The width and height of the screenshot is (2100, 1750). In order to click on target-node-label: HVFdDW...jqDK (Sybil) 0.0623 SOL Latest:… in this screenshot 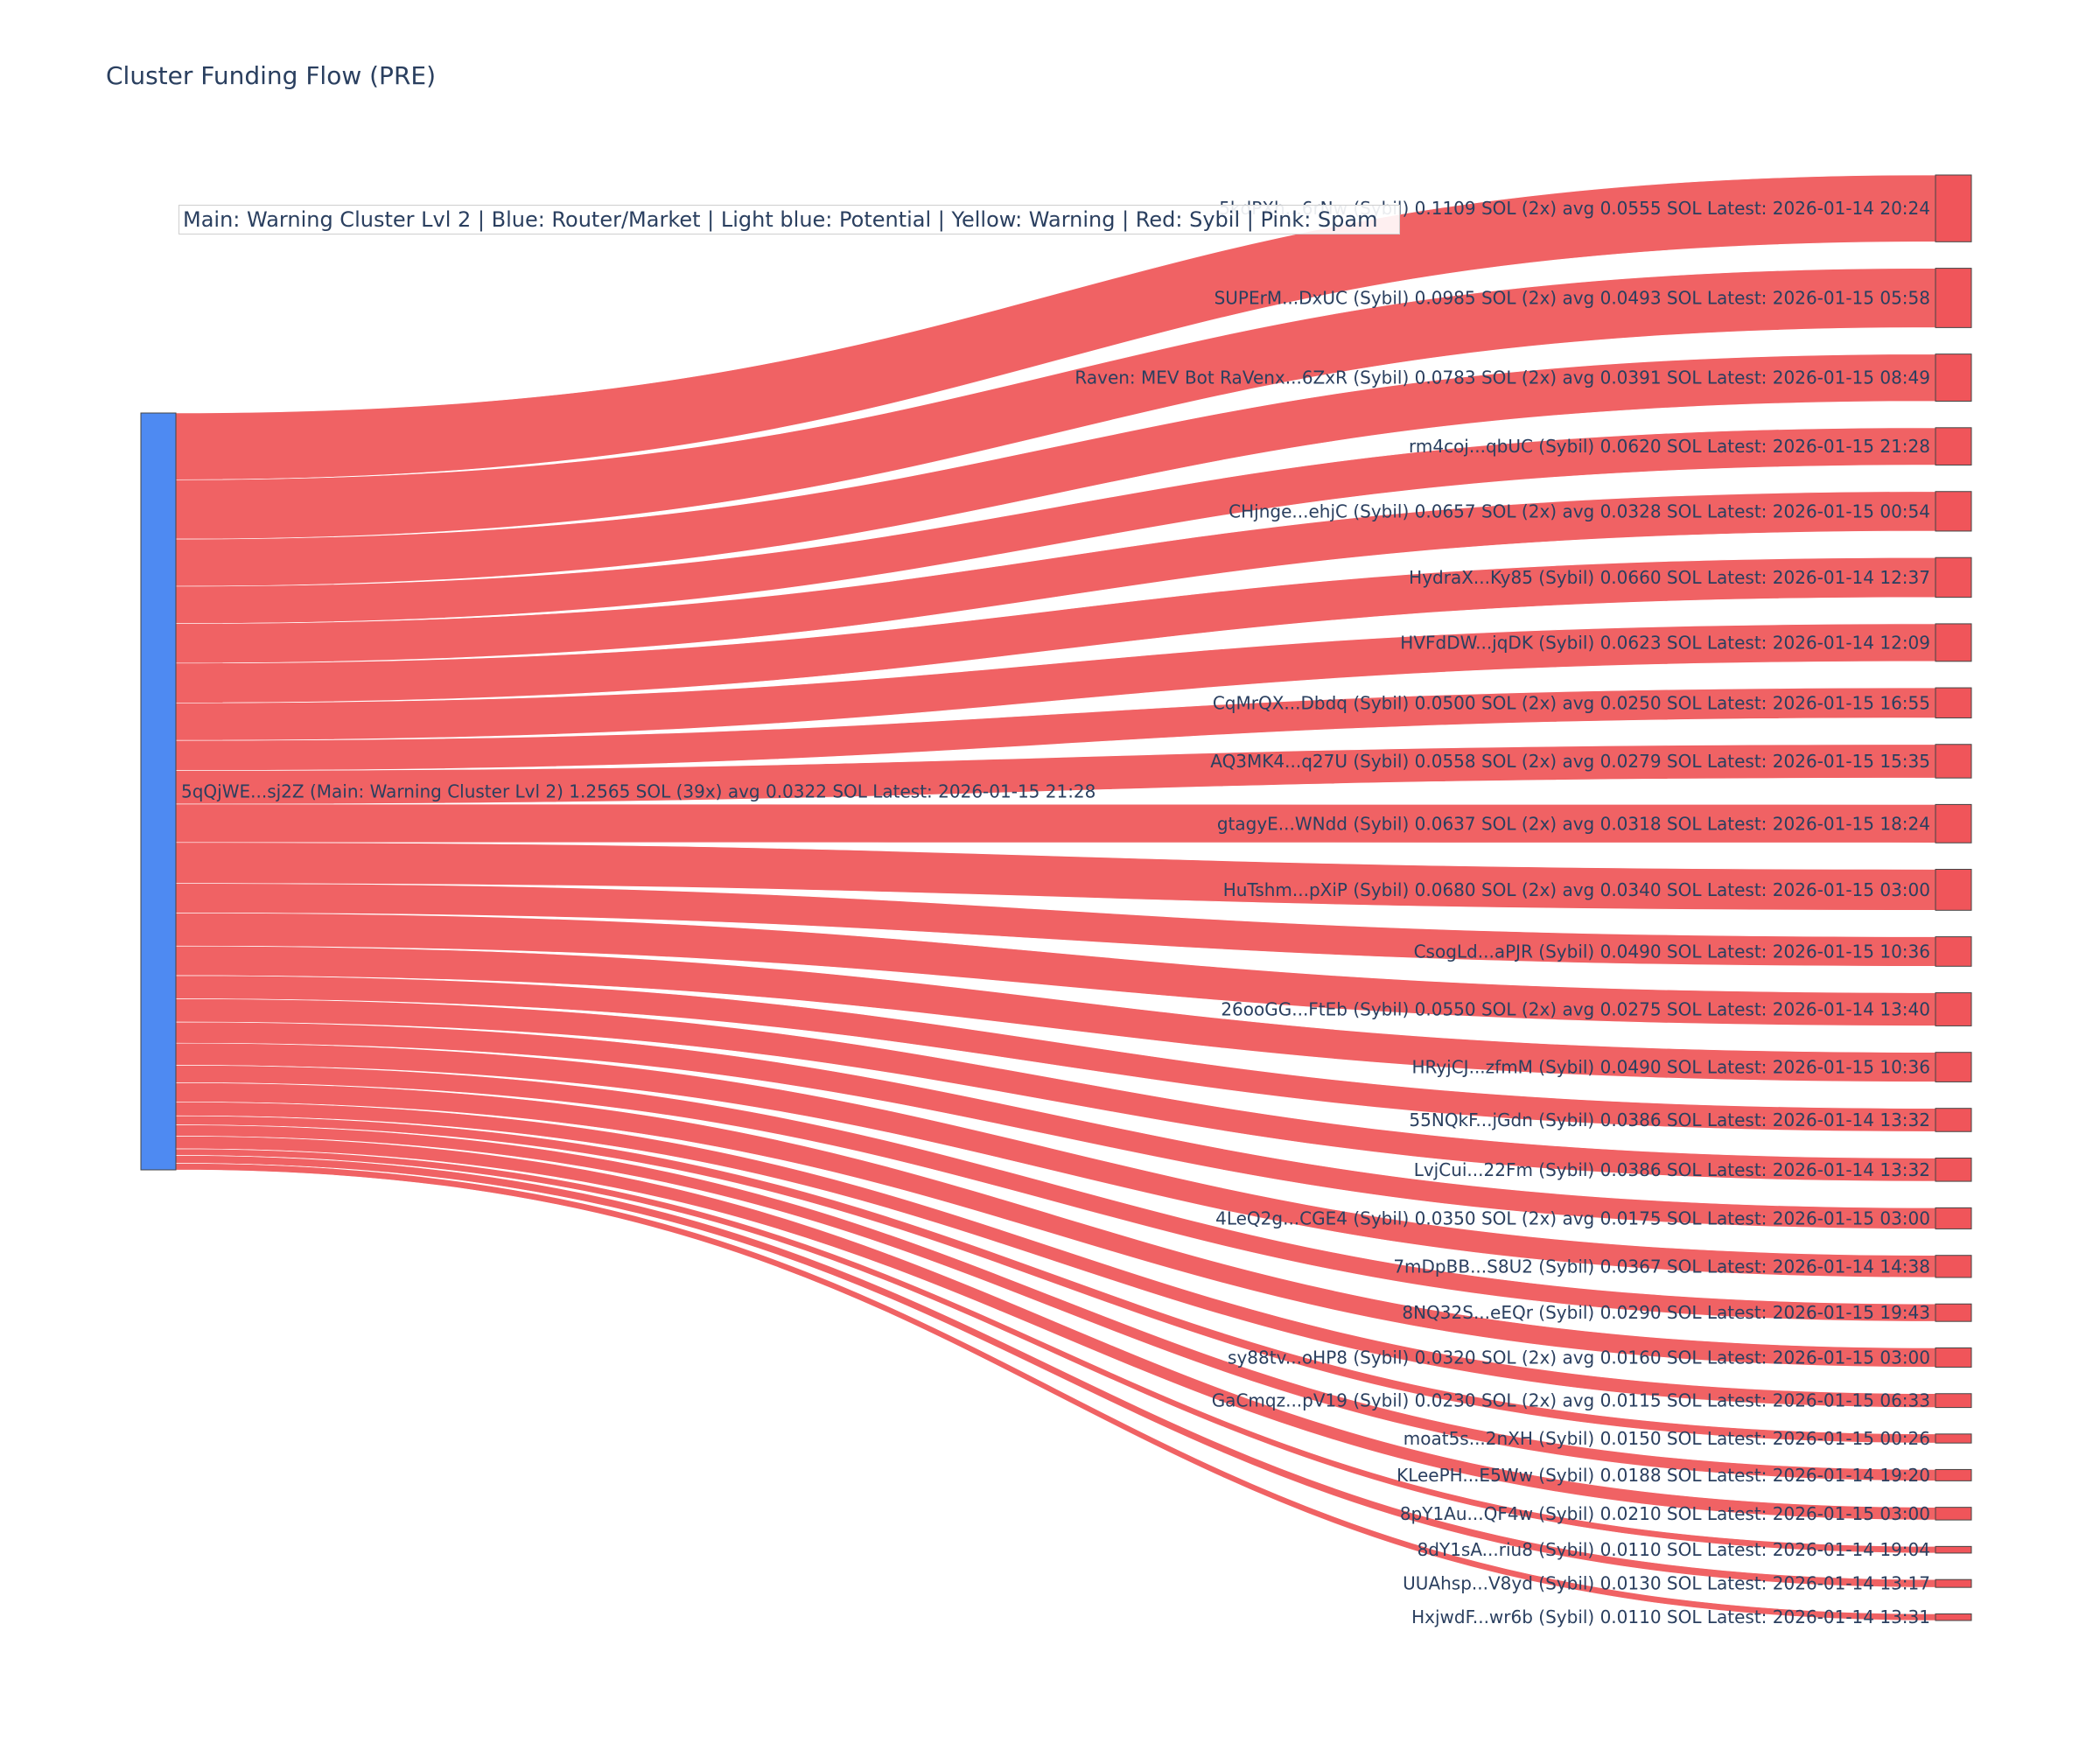, I will do `click(1665, 642)`.